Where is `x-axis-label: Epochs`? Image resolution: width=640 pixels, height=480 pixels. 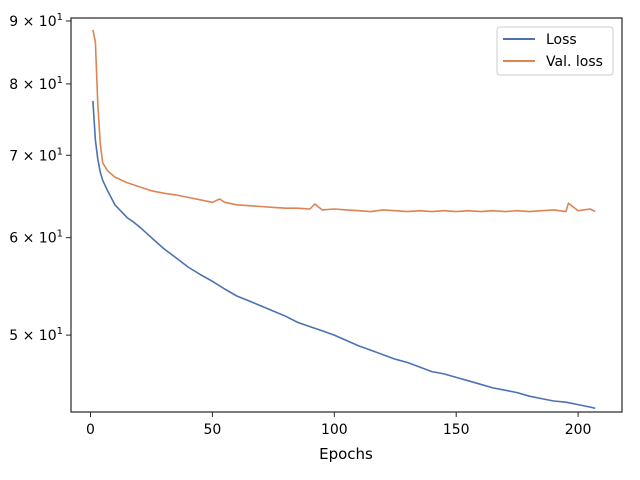
x-axis-label: Epochs is located at coordinates (346, 454).